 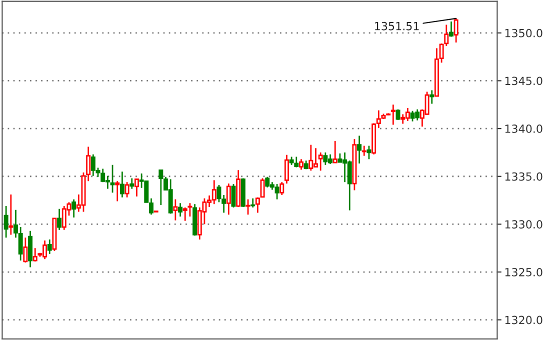 I want to click on y-tick-label: 1350.0, so click(x=523, y=33).